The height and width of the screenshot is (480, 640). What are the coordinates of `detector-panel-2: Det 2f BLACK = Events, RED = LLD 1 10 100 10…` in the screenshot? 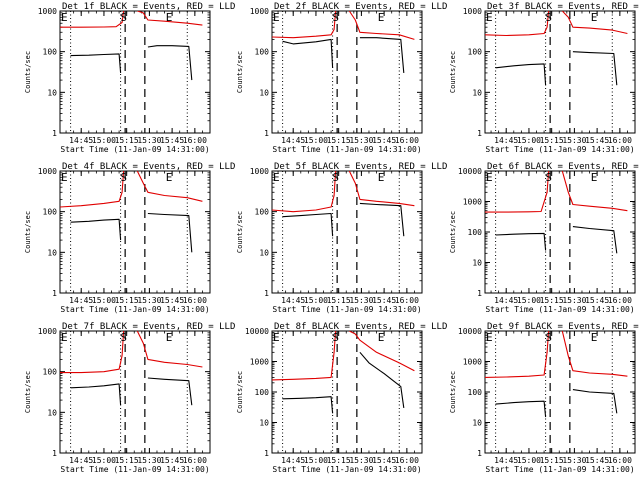 It's located at (341, 78).